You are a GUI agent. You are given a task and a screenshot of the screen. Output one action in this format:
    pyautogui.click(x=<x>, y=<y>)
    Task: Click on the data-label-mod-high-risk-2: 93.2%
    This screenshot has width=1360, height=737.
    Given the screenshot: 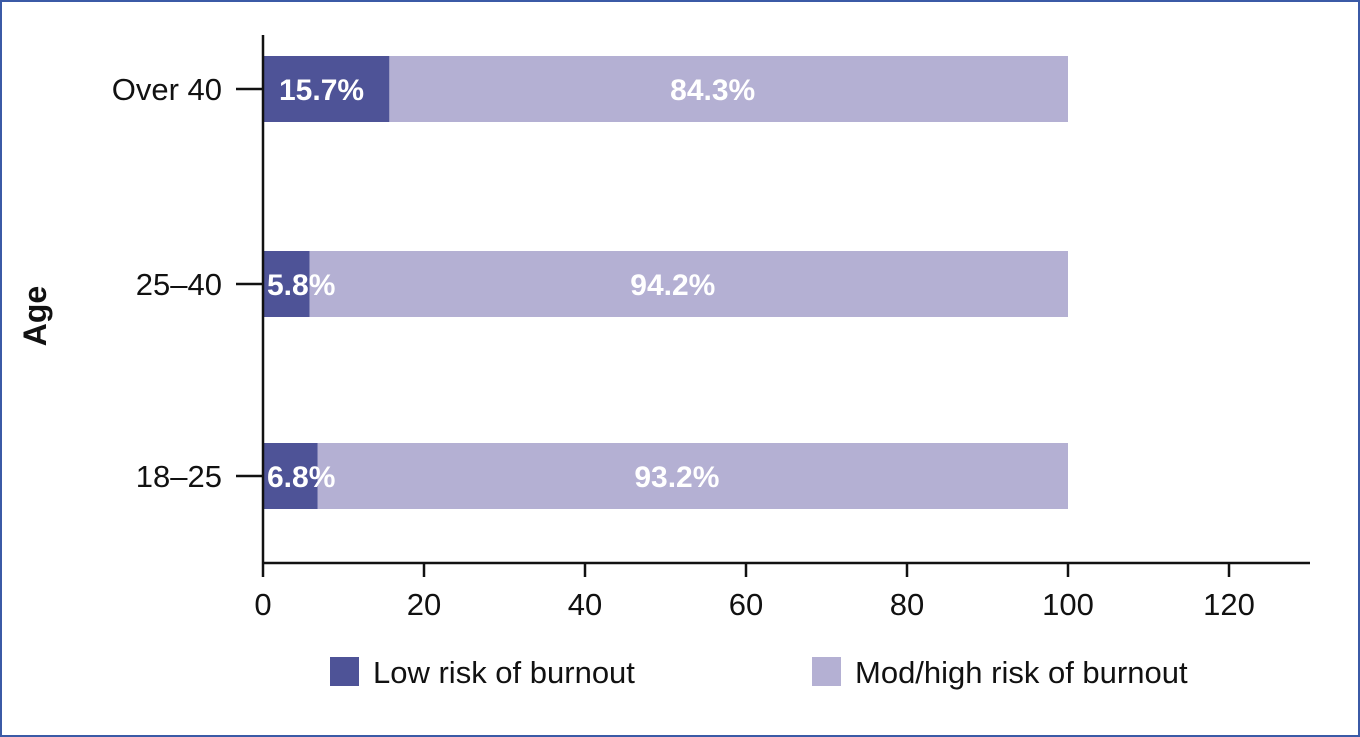 What is the action you would take?
    pyautogui.click(x=676, y=477)
    